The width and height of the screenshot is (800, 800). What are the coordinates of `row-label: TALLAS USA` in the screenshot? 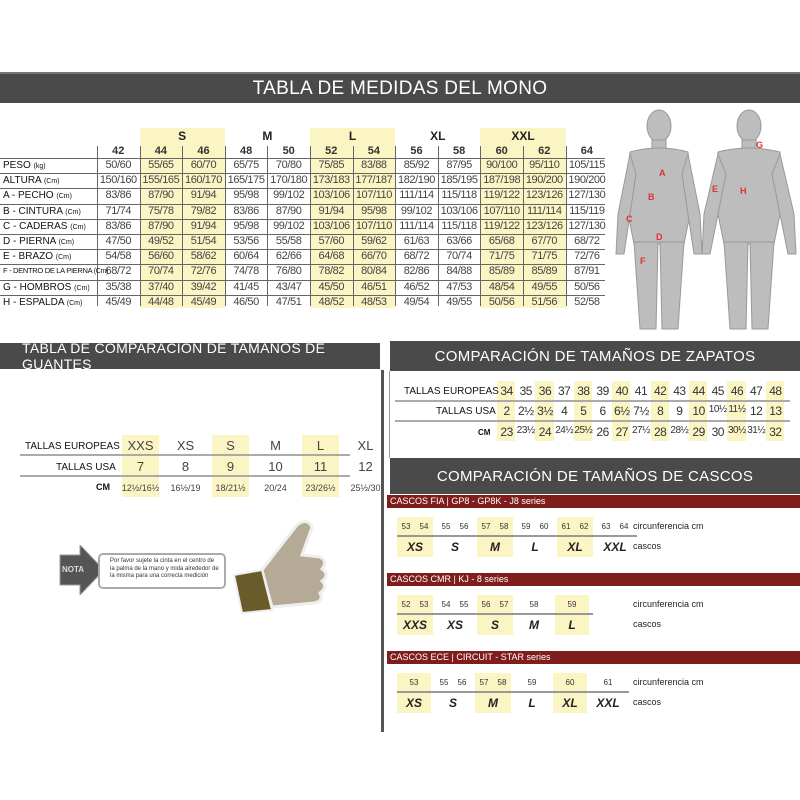 It's located at (466, 411).